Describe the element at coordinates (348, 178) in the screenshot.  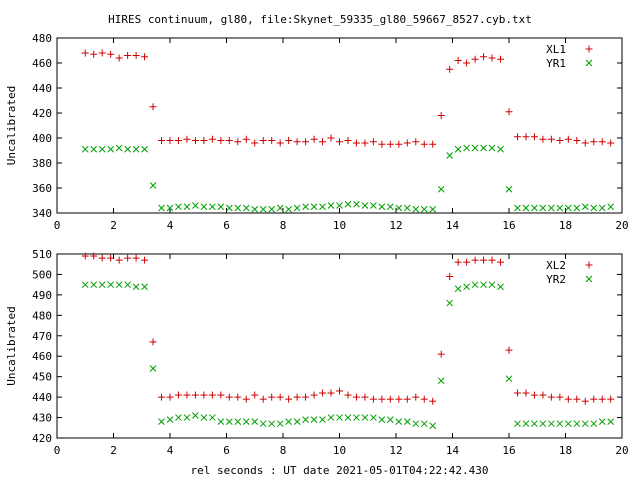
I see `series-YR1` at that location.